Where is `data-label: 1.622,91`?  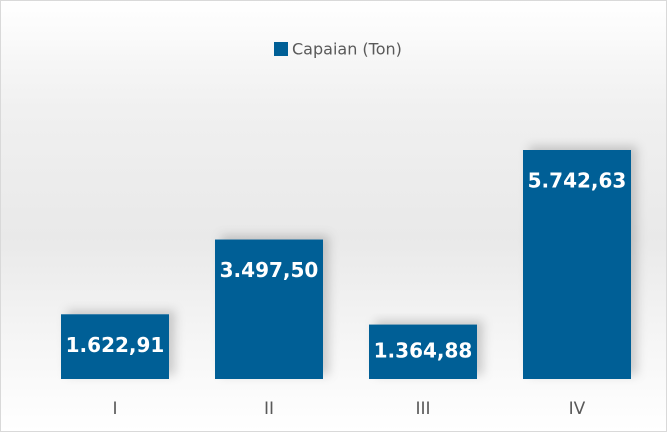 data-label: 1.622,91 is located at coordinates (115, 345).